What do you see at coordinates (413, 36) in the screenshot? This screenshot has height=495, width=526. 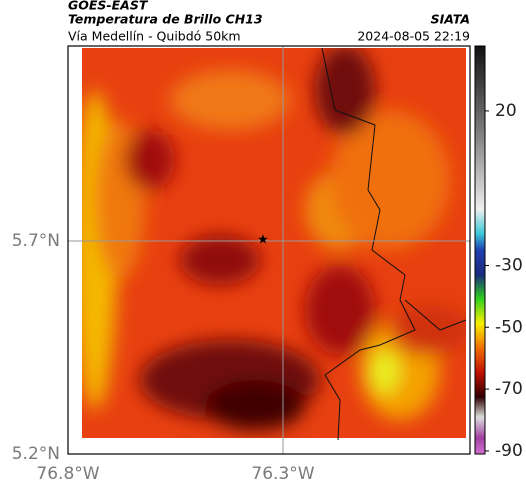 I see `datetime: 2024-08-05 22:19` at bounding box center [413, 36].